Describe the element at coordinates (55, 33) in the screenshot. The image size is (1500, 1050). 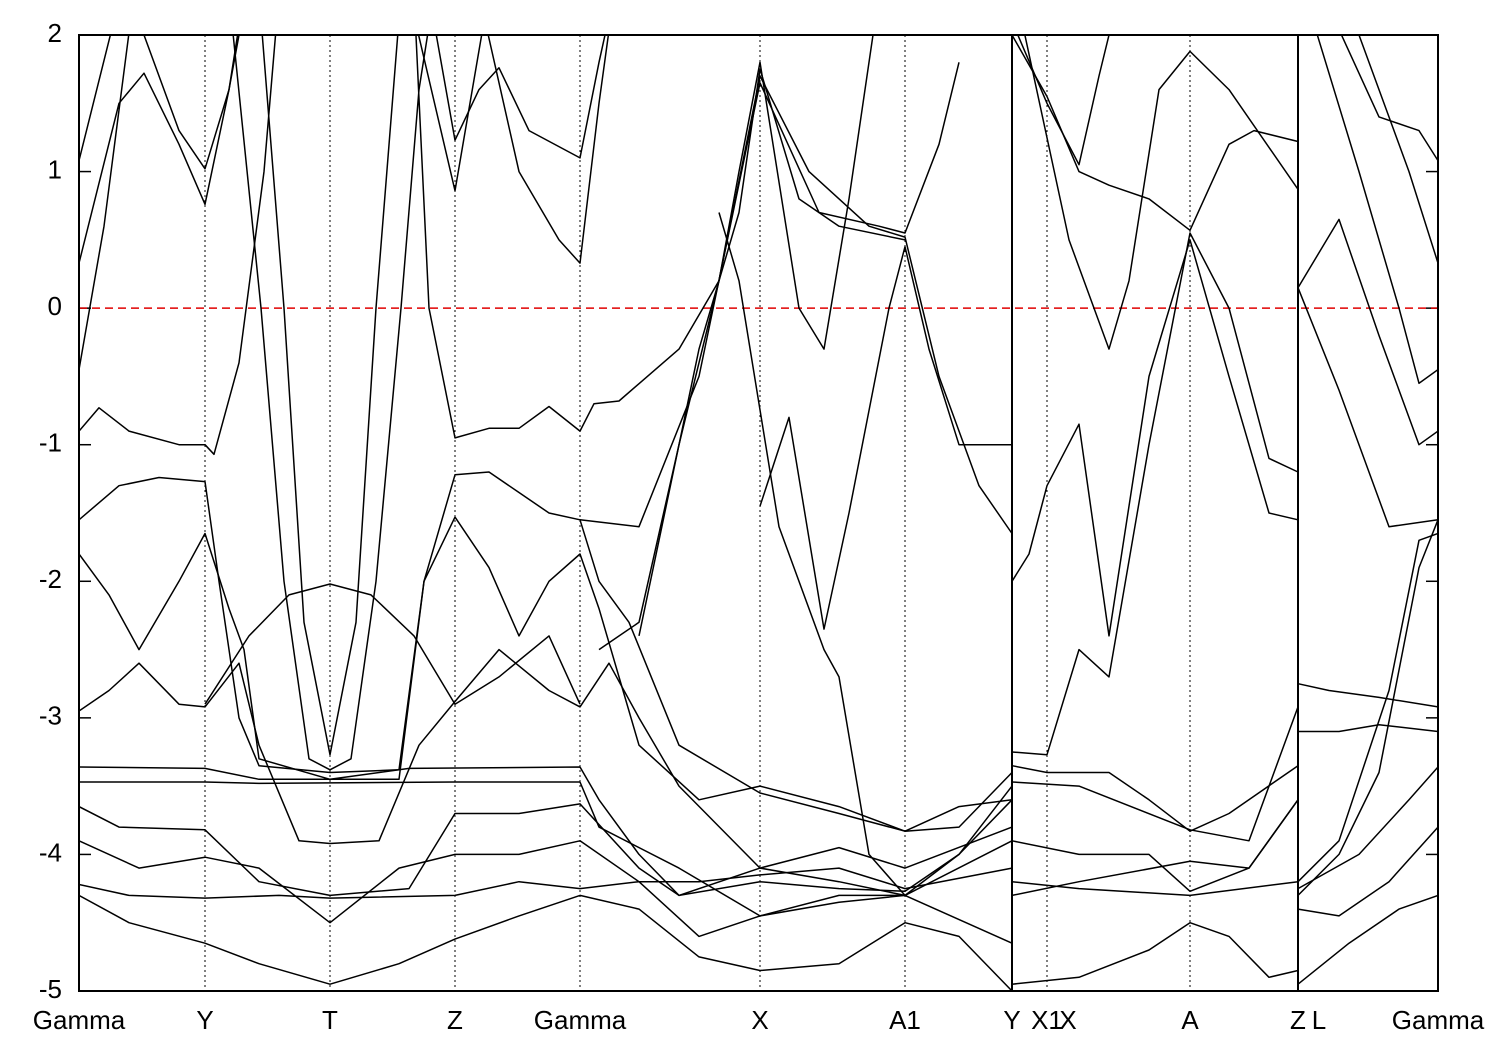
I see `y-tick-label: 2` at that location.